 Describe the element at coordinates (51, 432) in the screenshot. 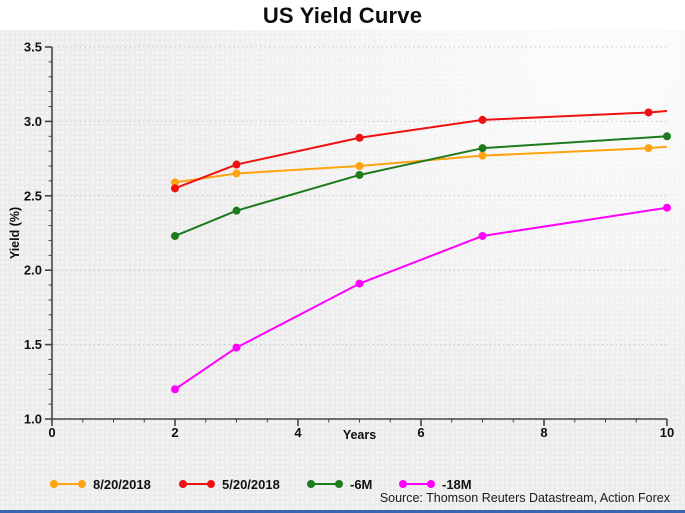

I see `x-tick-label: 0` at that location.